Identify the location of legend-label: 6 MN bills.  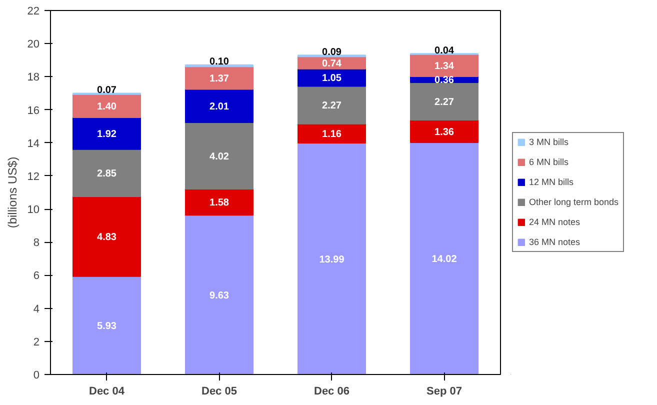
(549, 162).